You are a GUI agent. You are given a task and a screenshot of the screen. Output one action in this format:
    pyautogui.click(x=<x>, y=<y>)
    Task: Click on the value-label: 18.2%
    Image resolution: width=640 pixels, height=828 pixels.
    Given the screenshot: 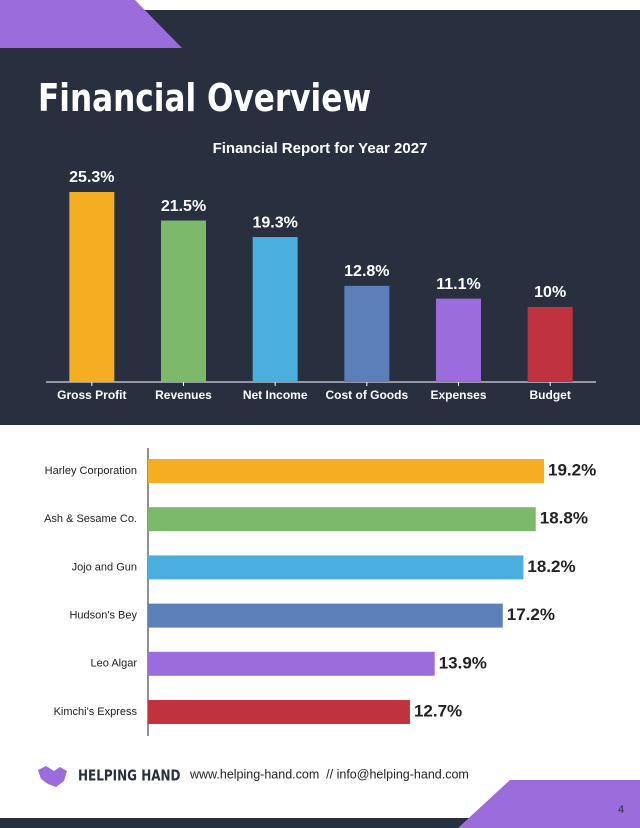 What is the action you would take?
    pyautogui.click(x=551, y=566)
    